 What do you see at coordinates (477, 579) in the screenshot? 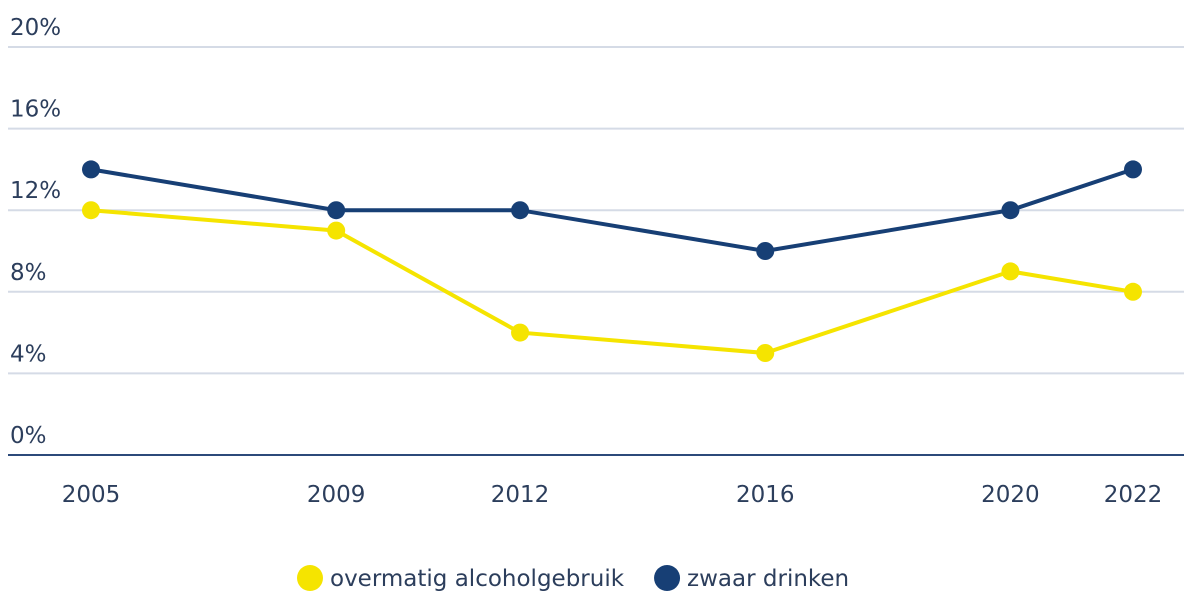
I see `legend-label: overmatig alcoholgebruik` at bounding box center [477, 579].